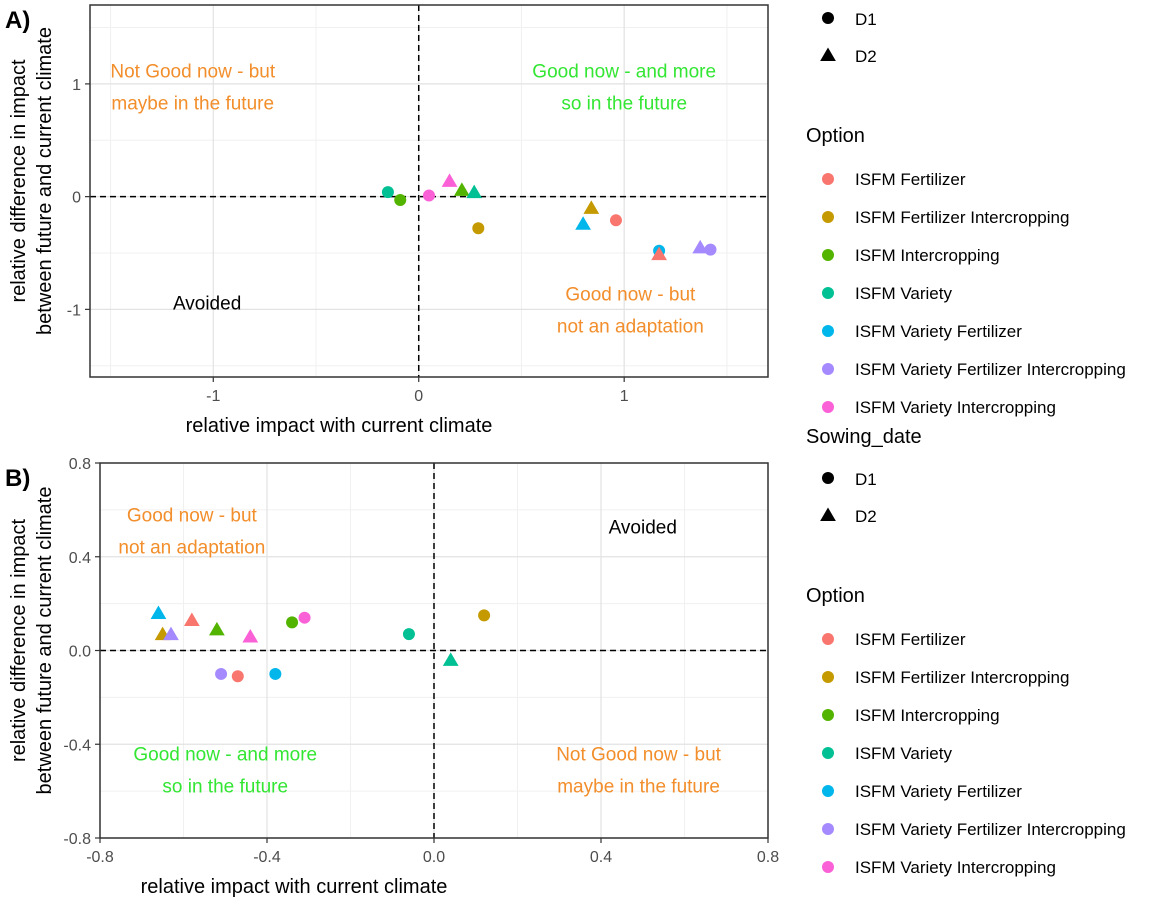 The height and width of the screenshot is (901, 1173). I want to click on y-tick-label: 0.0, so click(80, 652).